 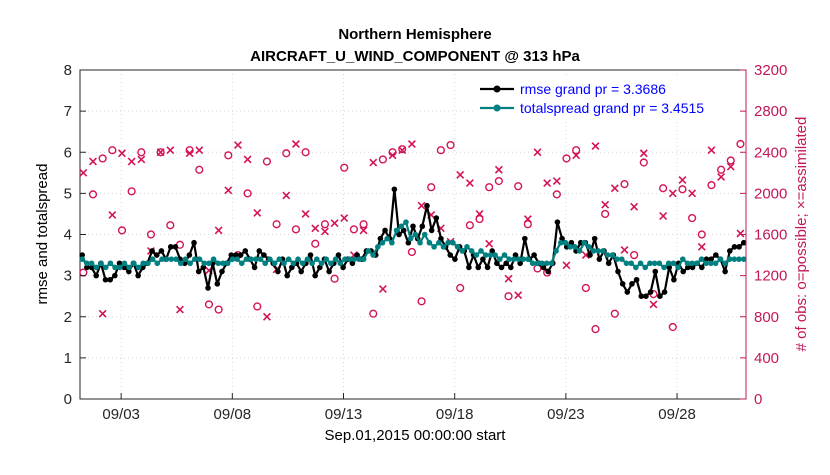 I want to click on legend-rmse-label: rmse grand pr = 3.3686, so click(x=593, y=89).